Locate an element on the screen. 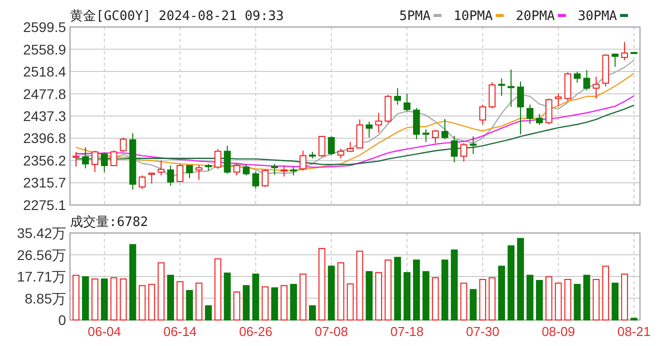 The image size is (666, 346). legend-label: 10PMA is located at coordinates (473, 16).